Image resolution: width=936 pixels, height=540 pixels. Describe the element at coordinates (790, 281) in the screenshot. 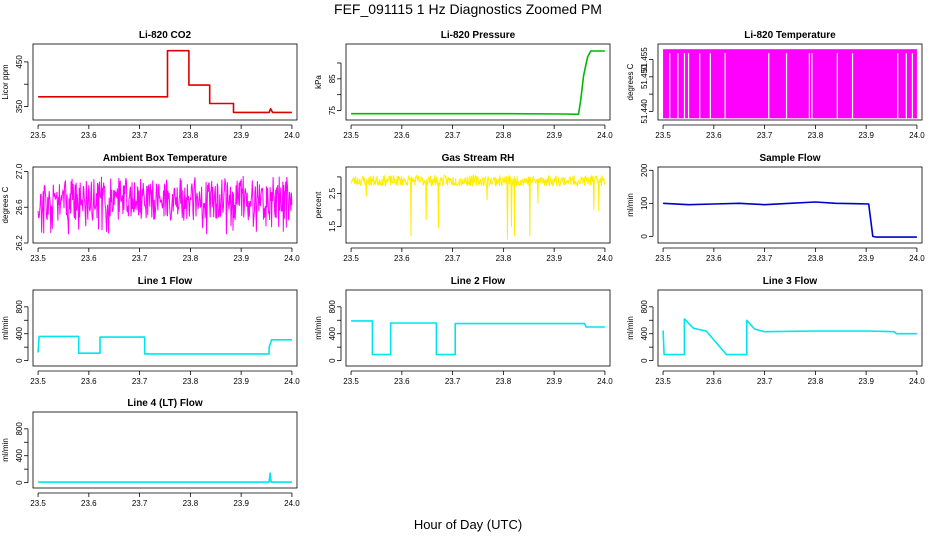

I see `line-3-flow-title: Line 3 Flow` at that location.